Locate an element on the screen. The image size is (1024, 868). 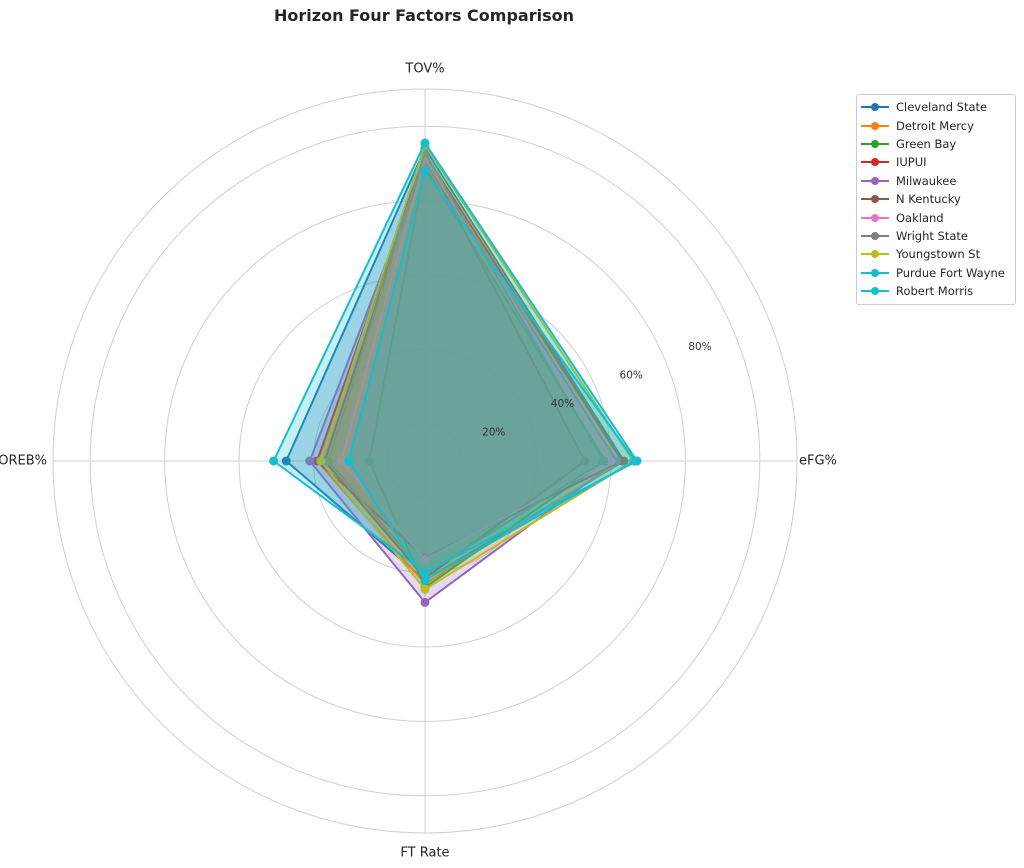
legend-item: Milwaukee is located at coordinates (936, 181).